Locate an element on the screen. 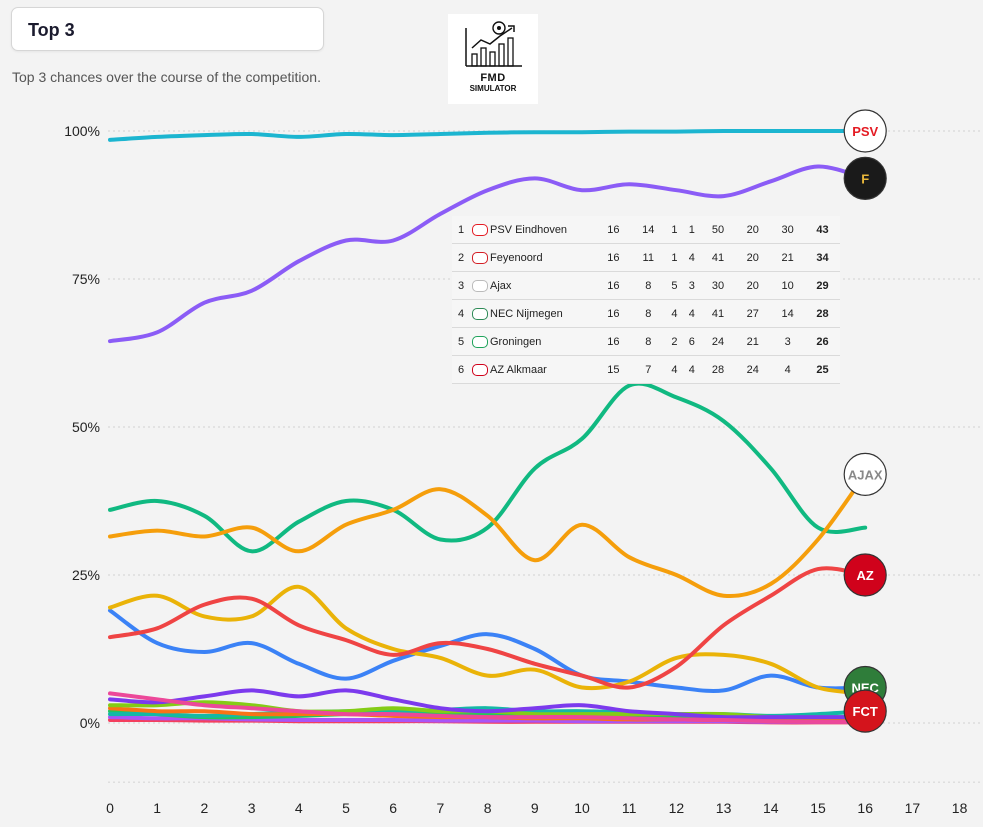  x-tick-label: 12 is located at coordinates (677, 808).